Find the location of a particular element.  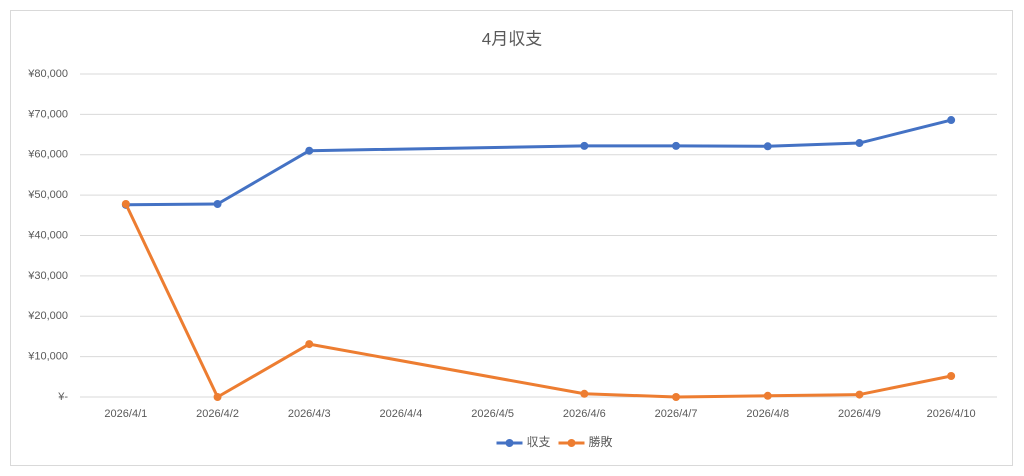

chart-title: 4月収支 is located at coordinates (512, 38).